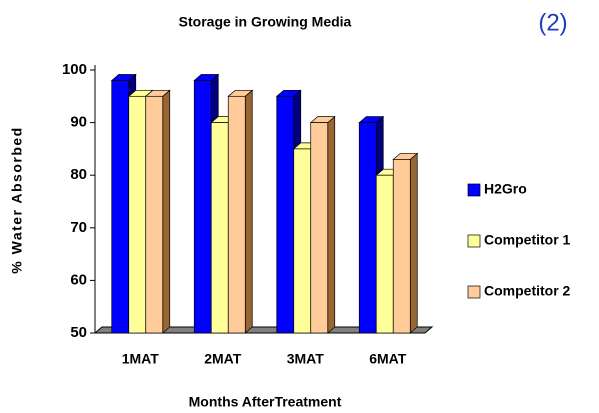 The height and width of the screenshot is (413, 599). I want to click on y-tick-label: 60, so click(78, 279).